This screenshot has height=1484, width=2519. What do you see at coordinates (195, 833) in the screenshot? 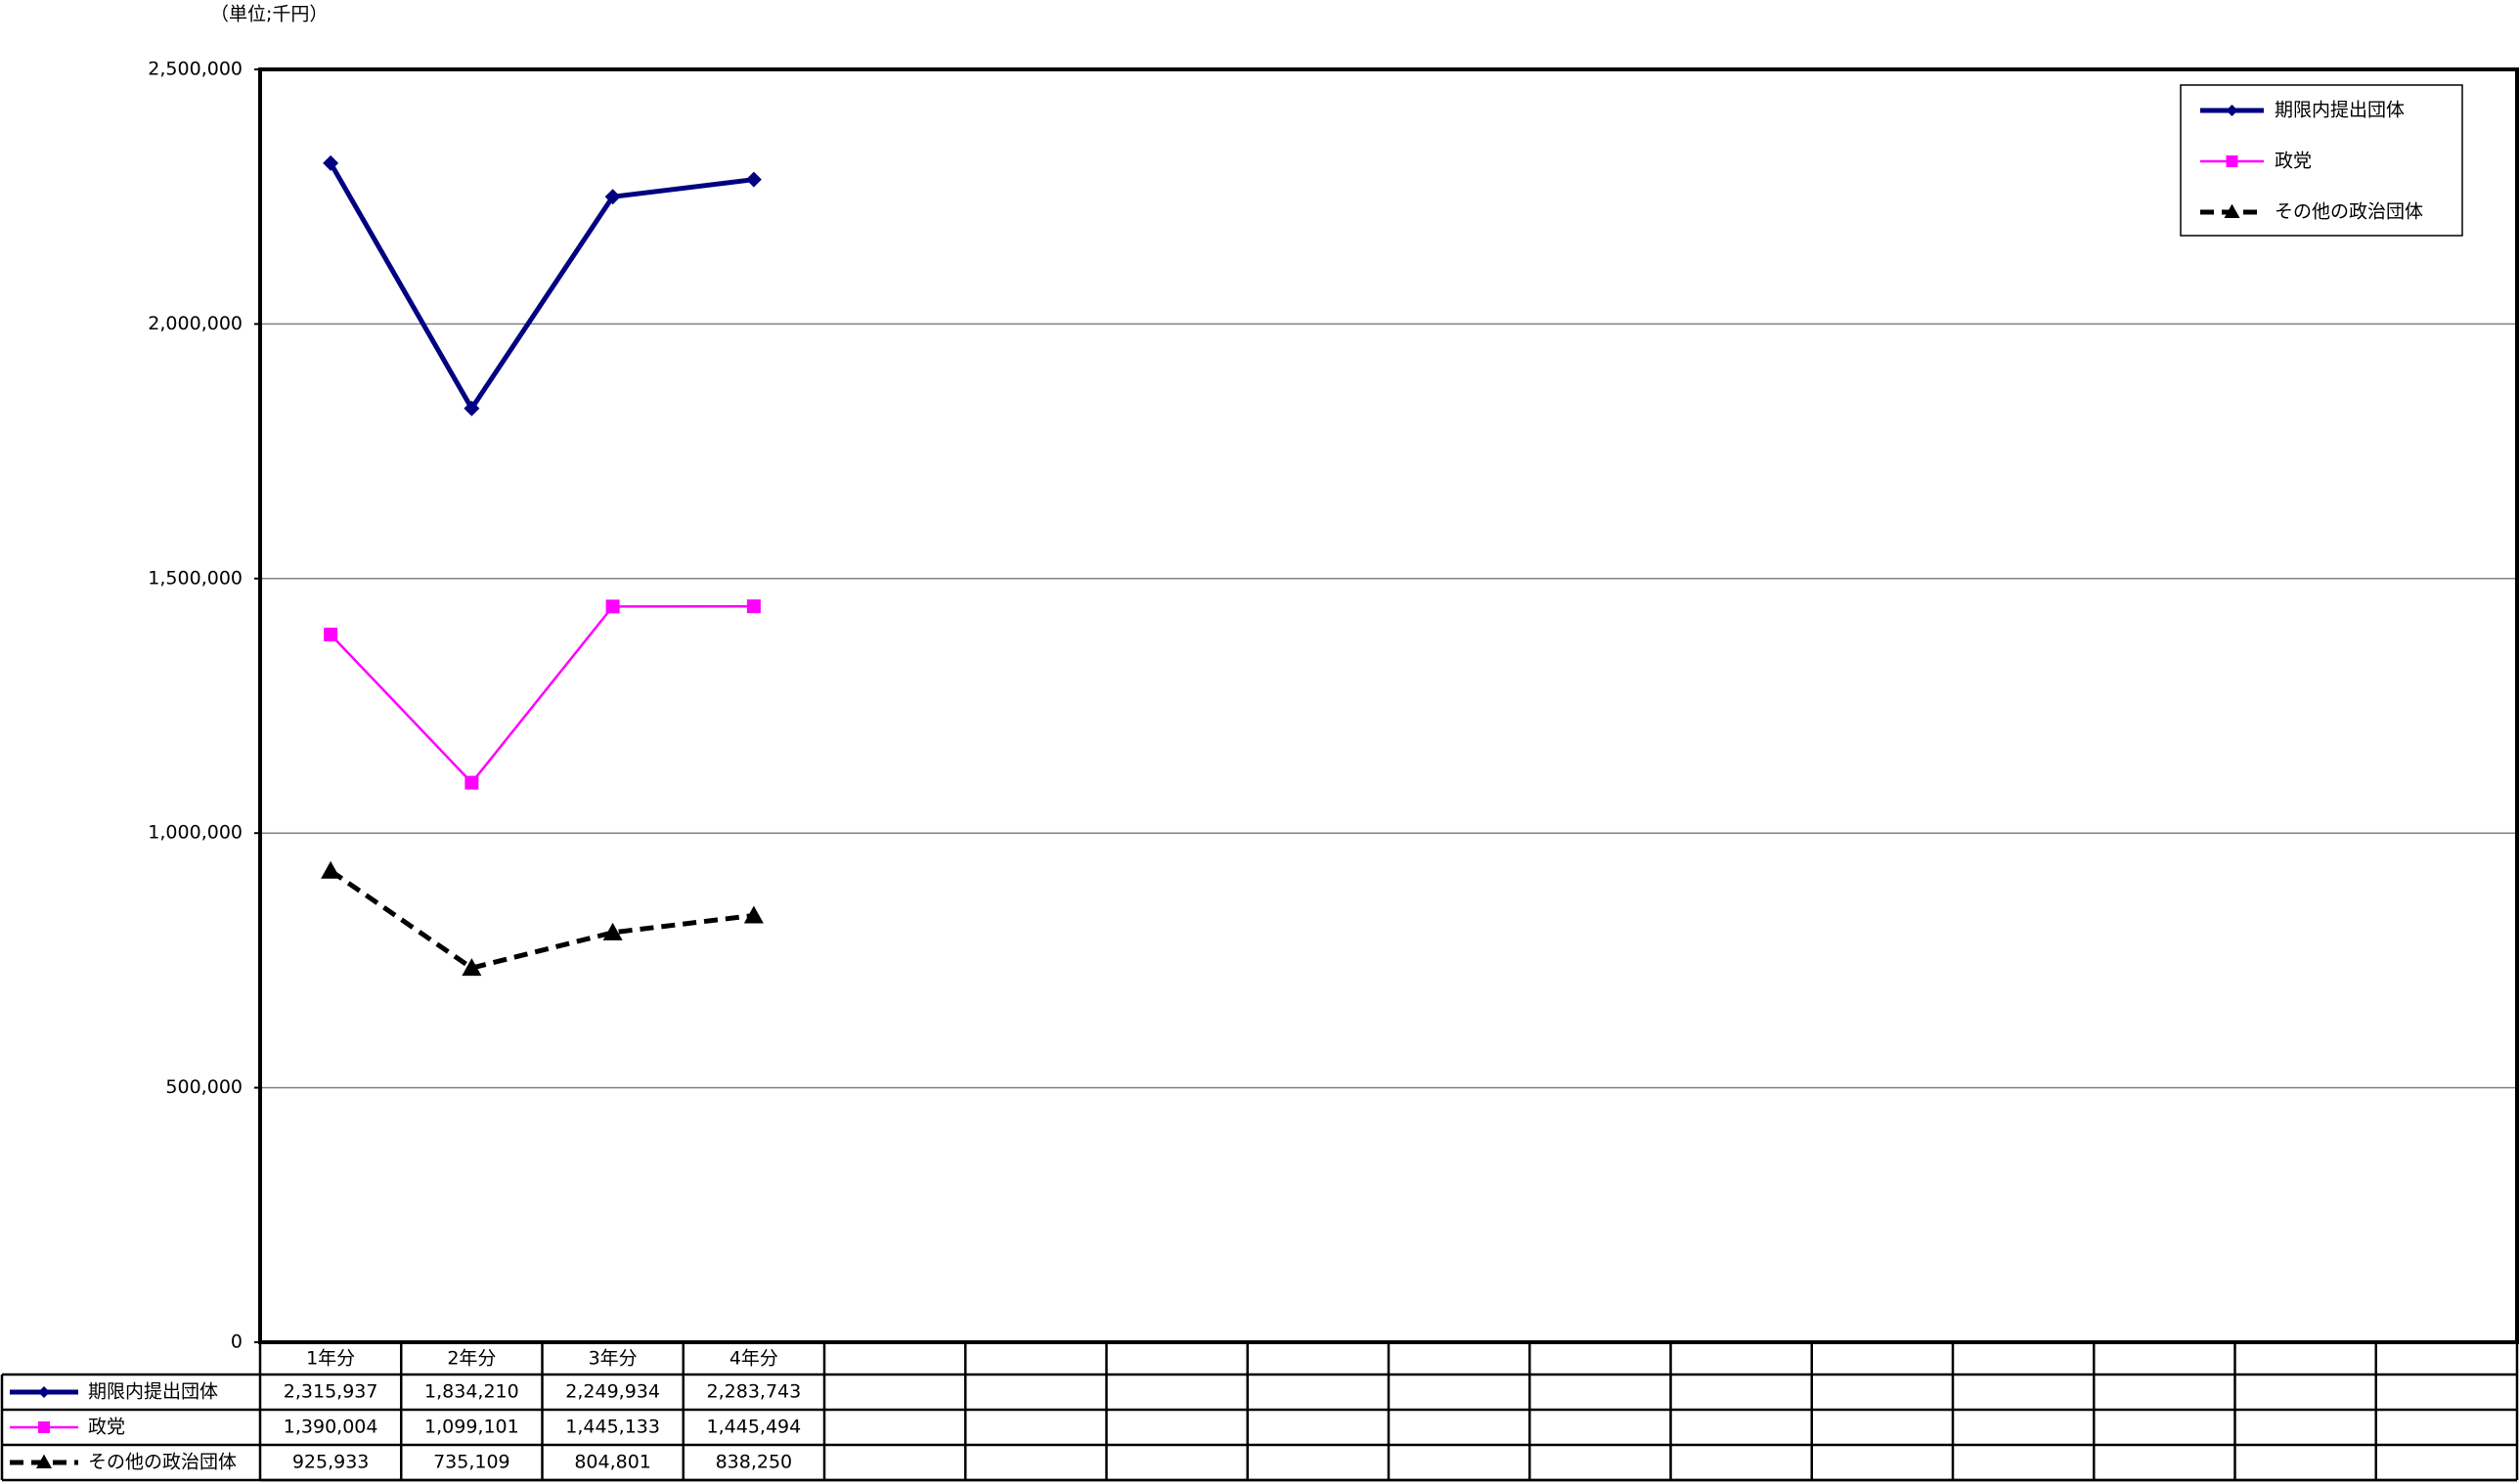
I see `y-tick-label: 1,000,000` at bounding box center [195, 833].